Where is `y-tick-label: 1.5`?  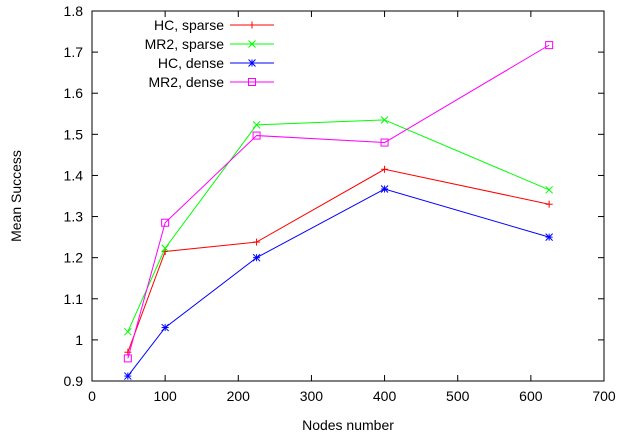 y-tick-label: 1.5 is located at coordinates (74, 134).